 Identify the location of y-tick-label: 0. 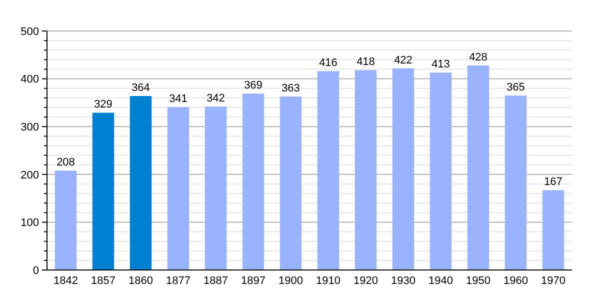
(35, 270).